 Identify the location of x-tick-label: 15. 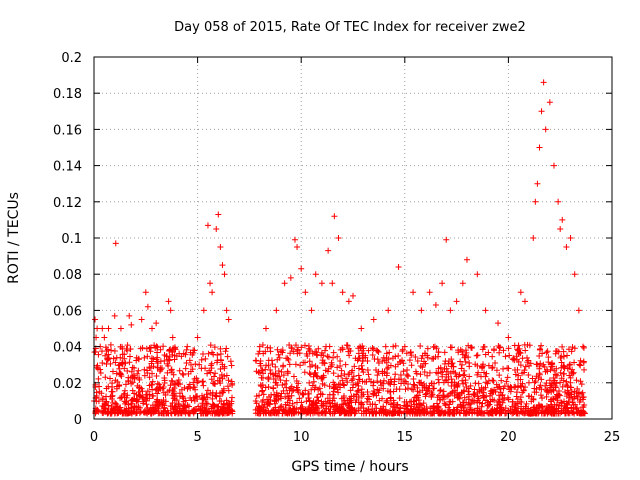
(405, 437).